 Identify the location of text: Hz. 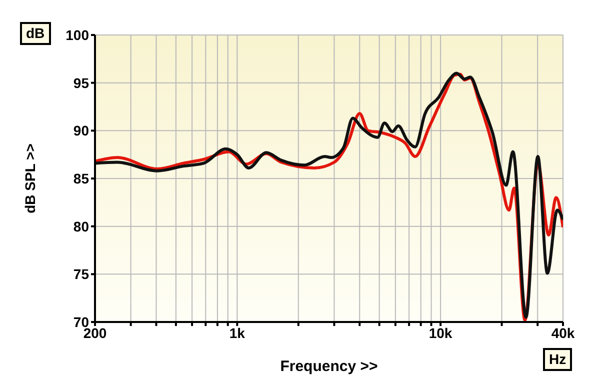
(557, 359).